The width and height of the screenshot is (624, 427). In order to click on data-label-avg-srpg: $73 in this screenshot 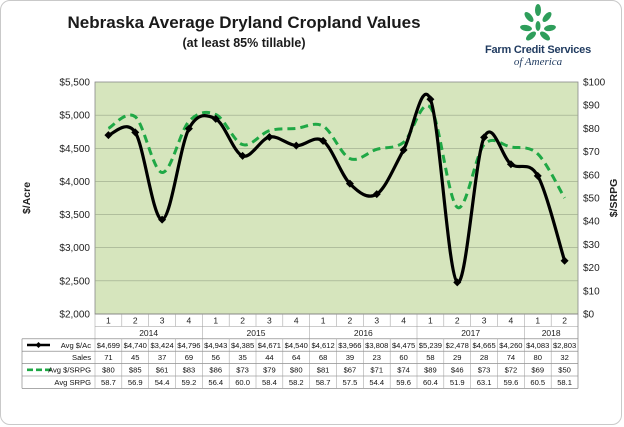, I will do `click(484, 370)`.